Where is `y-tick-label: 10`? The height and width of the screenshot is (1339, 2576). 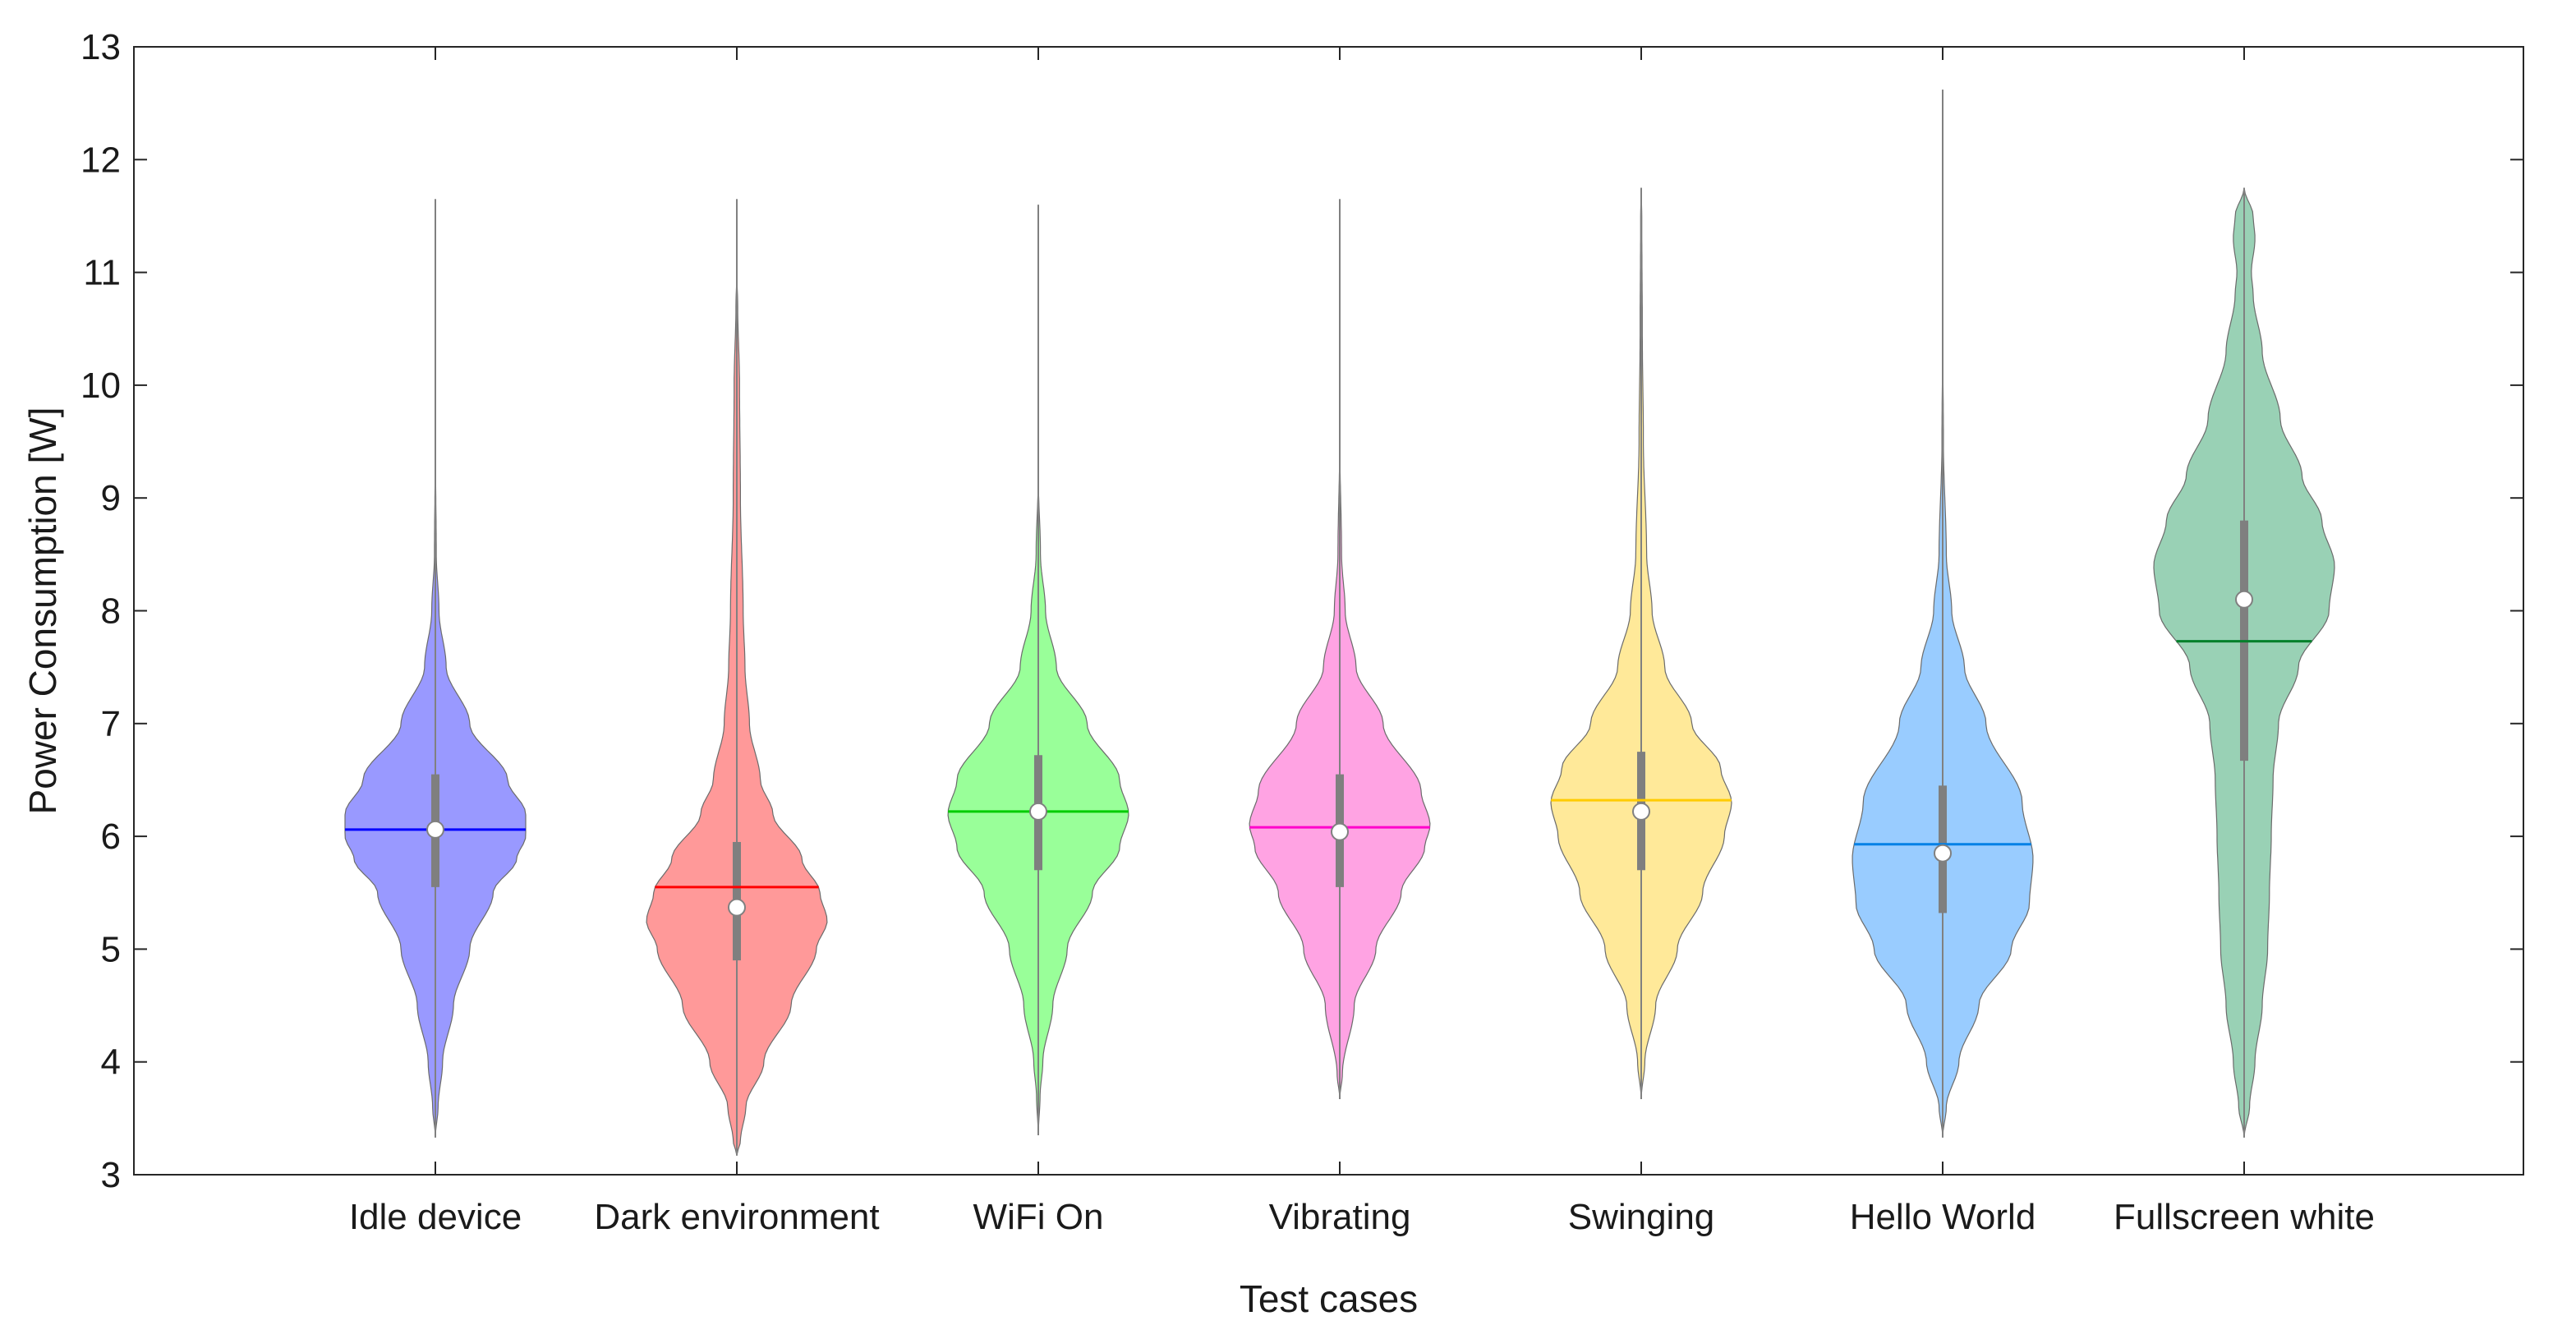
y-tick-label: 10 is located at coordinates (100, 386).